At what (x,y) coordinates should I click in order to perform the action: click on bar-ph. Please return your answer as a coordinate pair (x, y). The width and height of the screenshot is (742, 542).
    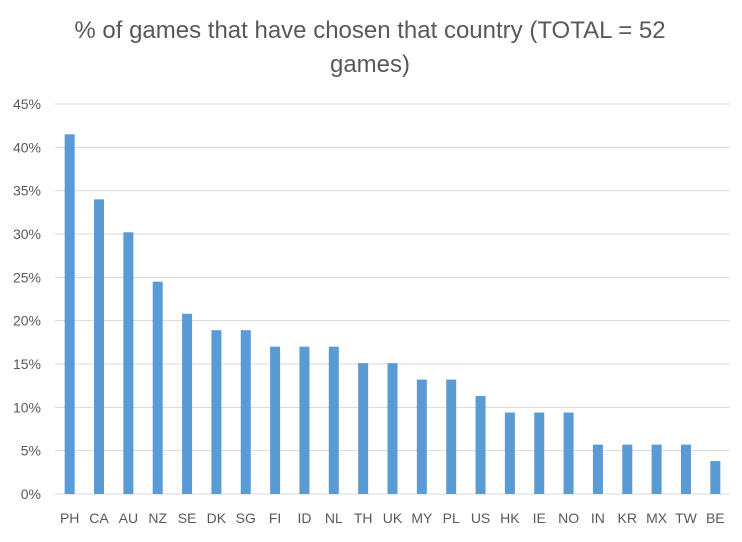
    Looking at the image, I should click on (69, 314).